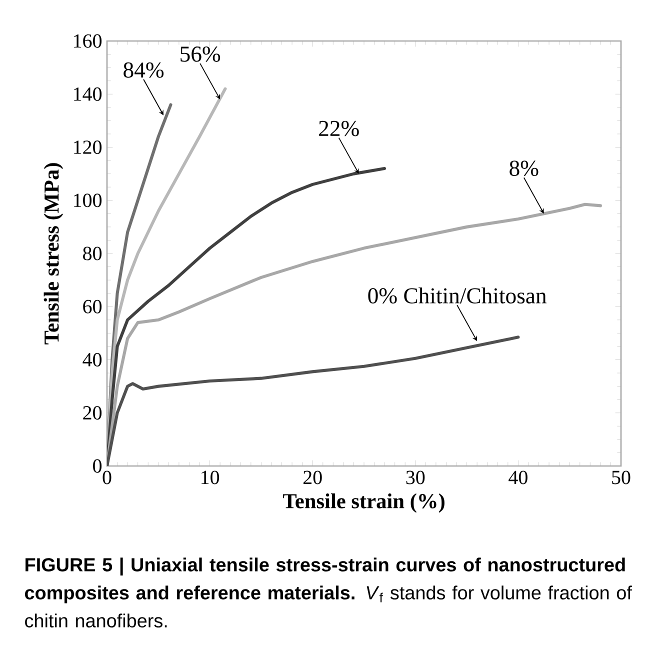 The image size is (660, 649). I want to click on y-tick-label: 100, so click(88, 201).